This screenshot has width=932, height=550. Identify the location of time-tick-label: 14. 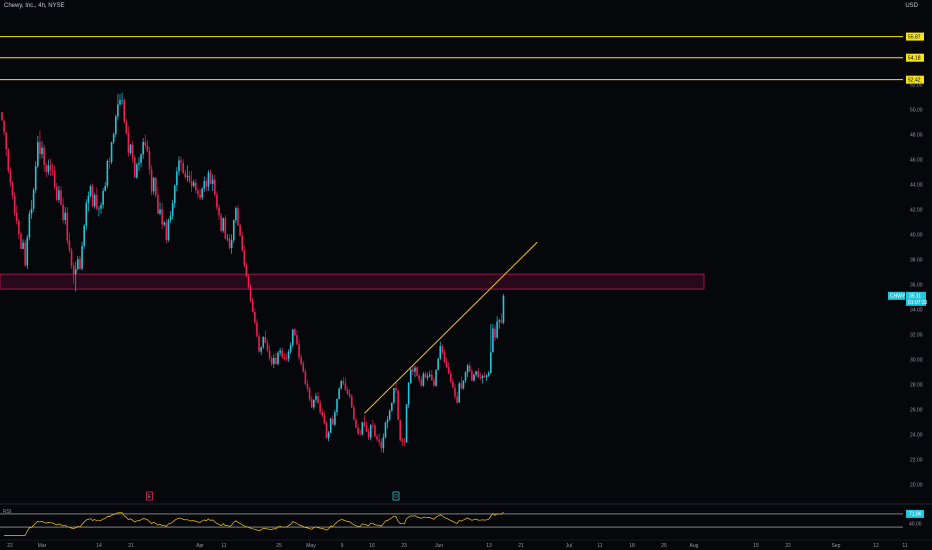
(99, 546).